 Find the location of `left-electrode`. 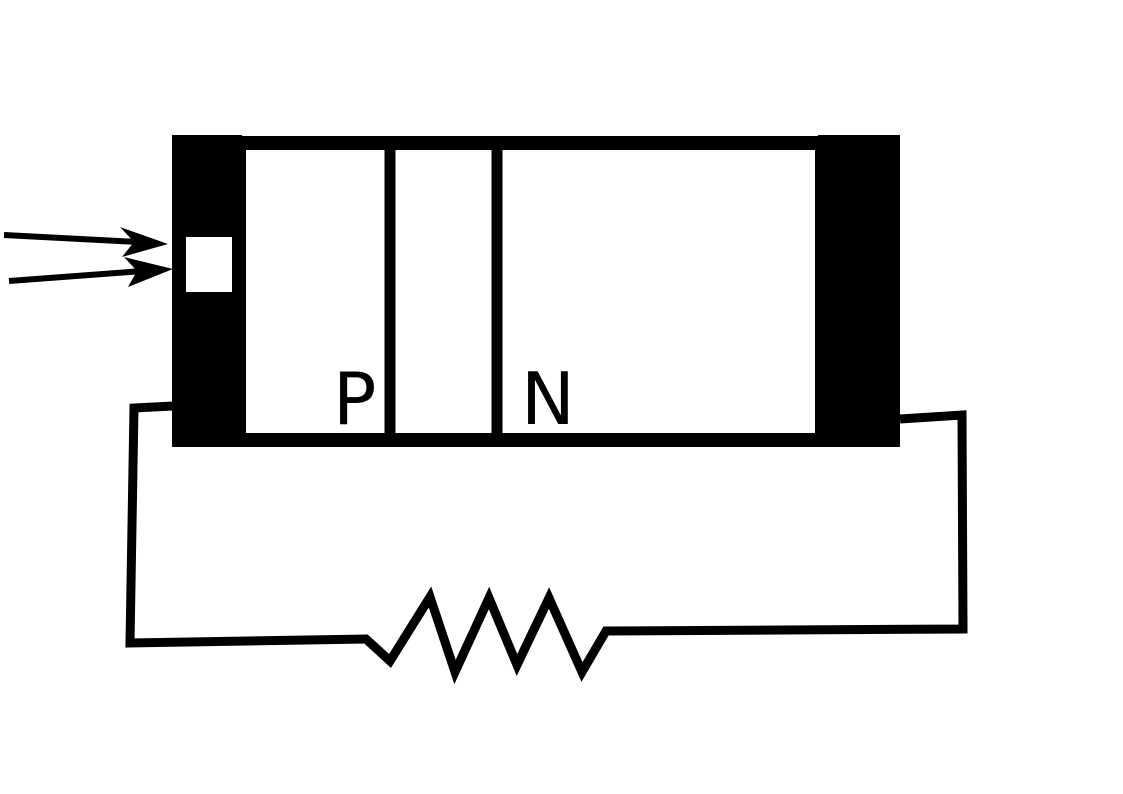

left-electrode is located at coordinates (207, 291).